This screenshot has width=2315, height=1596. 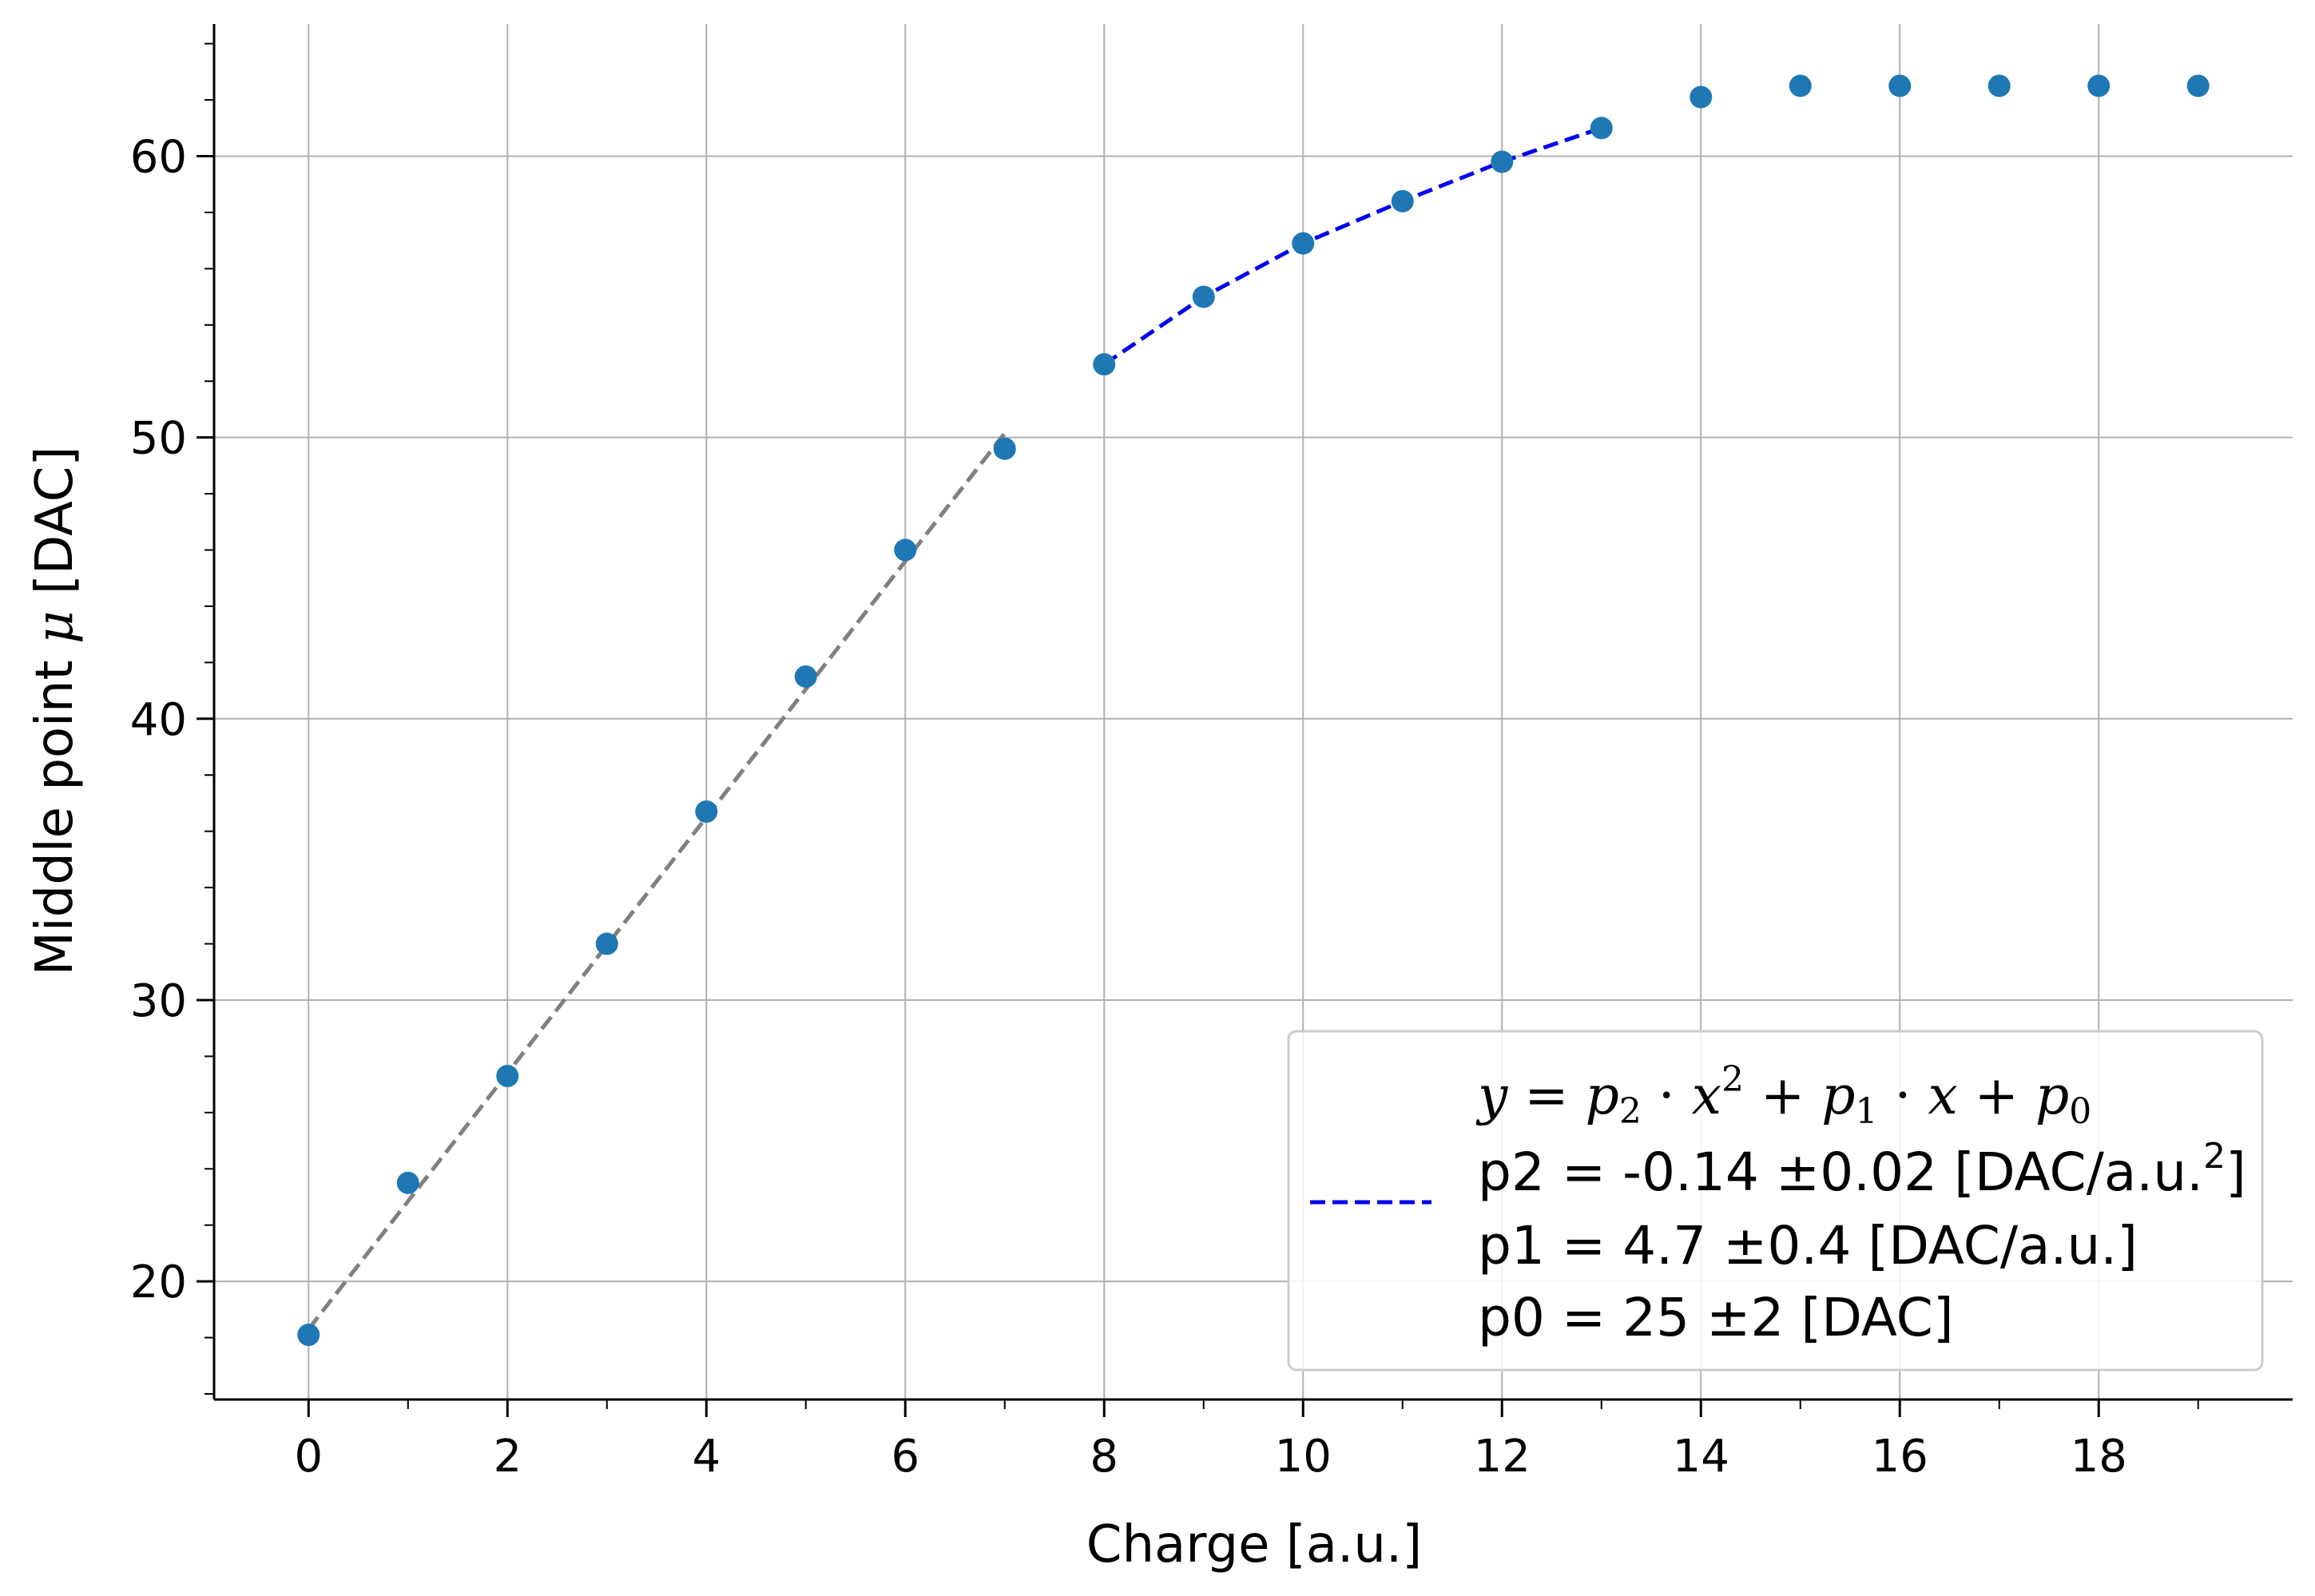 I want to click on y-axis-label-suffix: [DAC], so click(x=55, y=529).